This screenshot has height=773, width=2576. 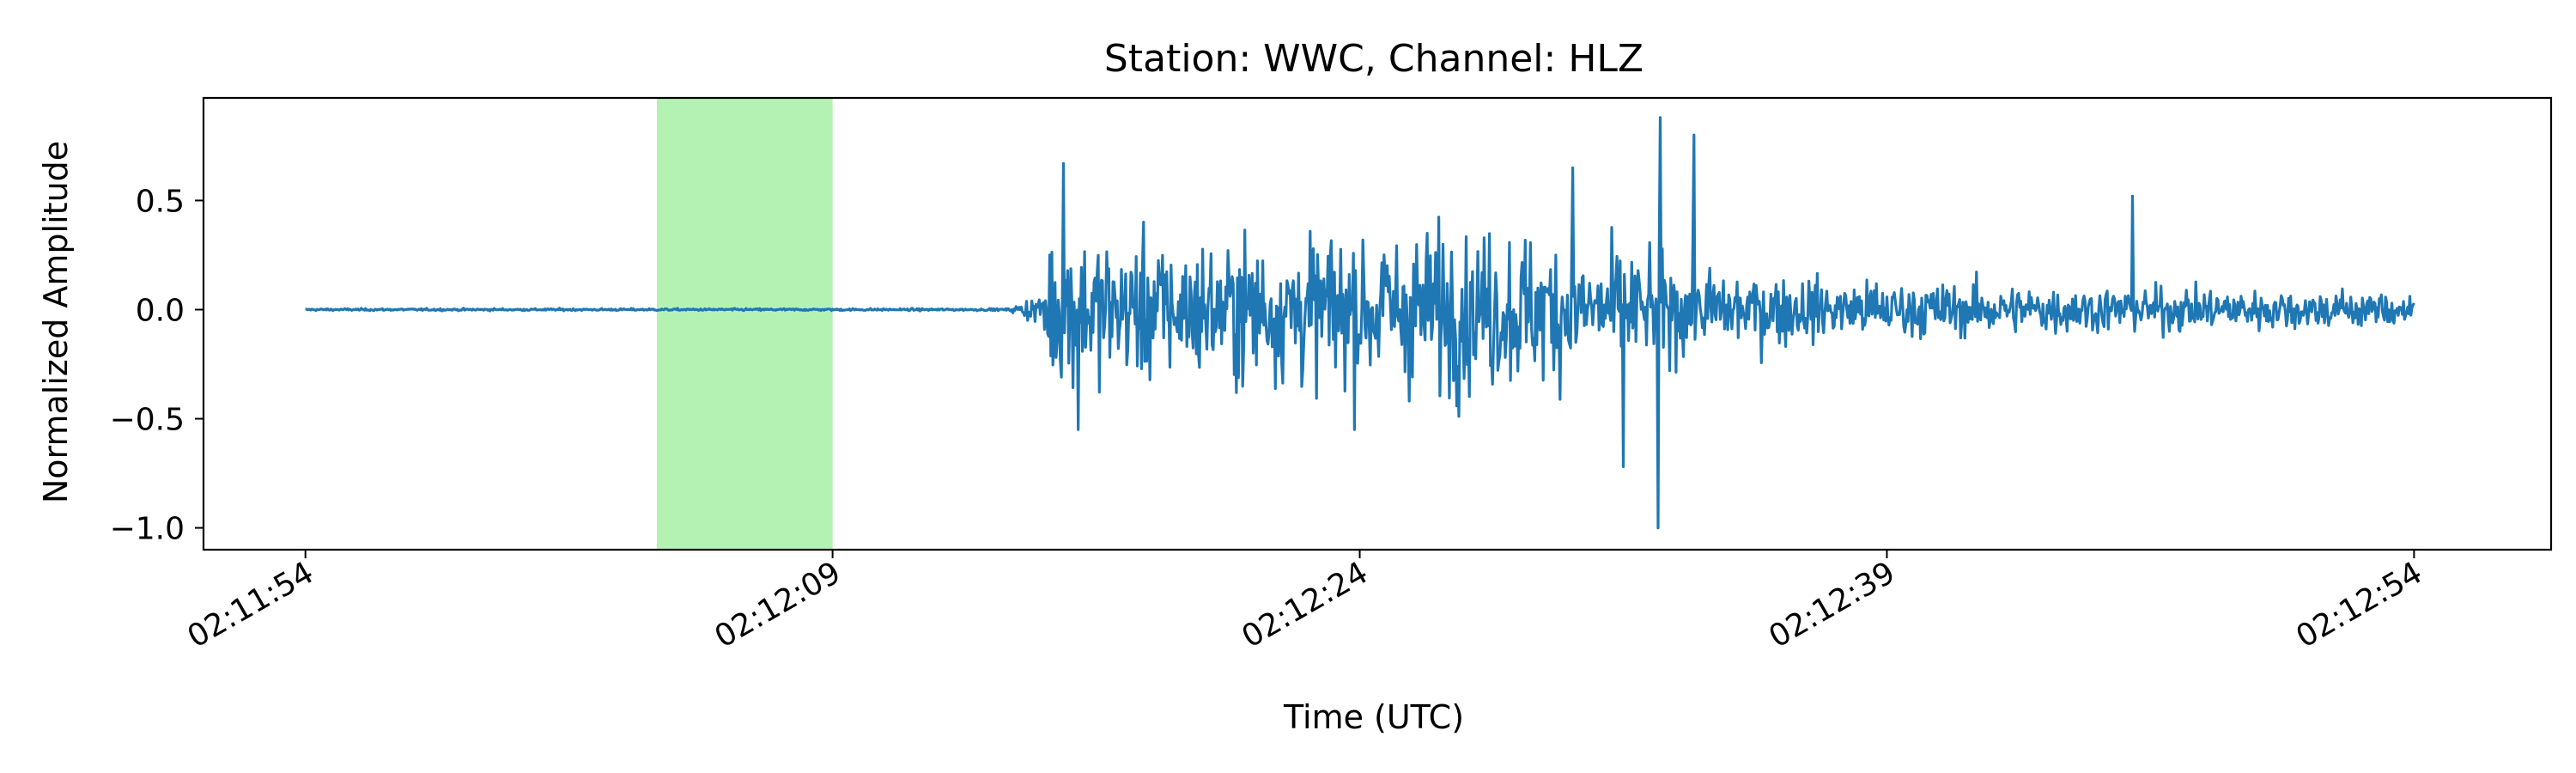 I want to click on x-axis-label: Time (UTC), so click(x=1374, y=717).